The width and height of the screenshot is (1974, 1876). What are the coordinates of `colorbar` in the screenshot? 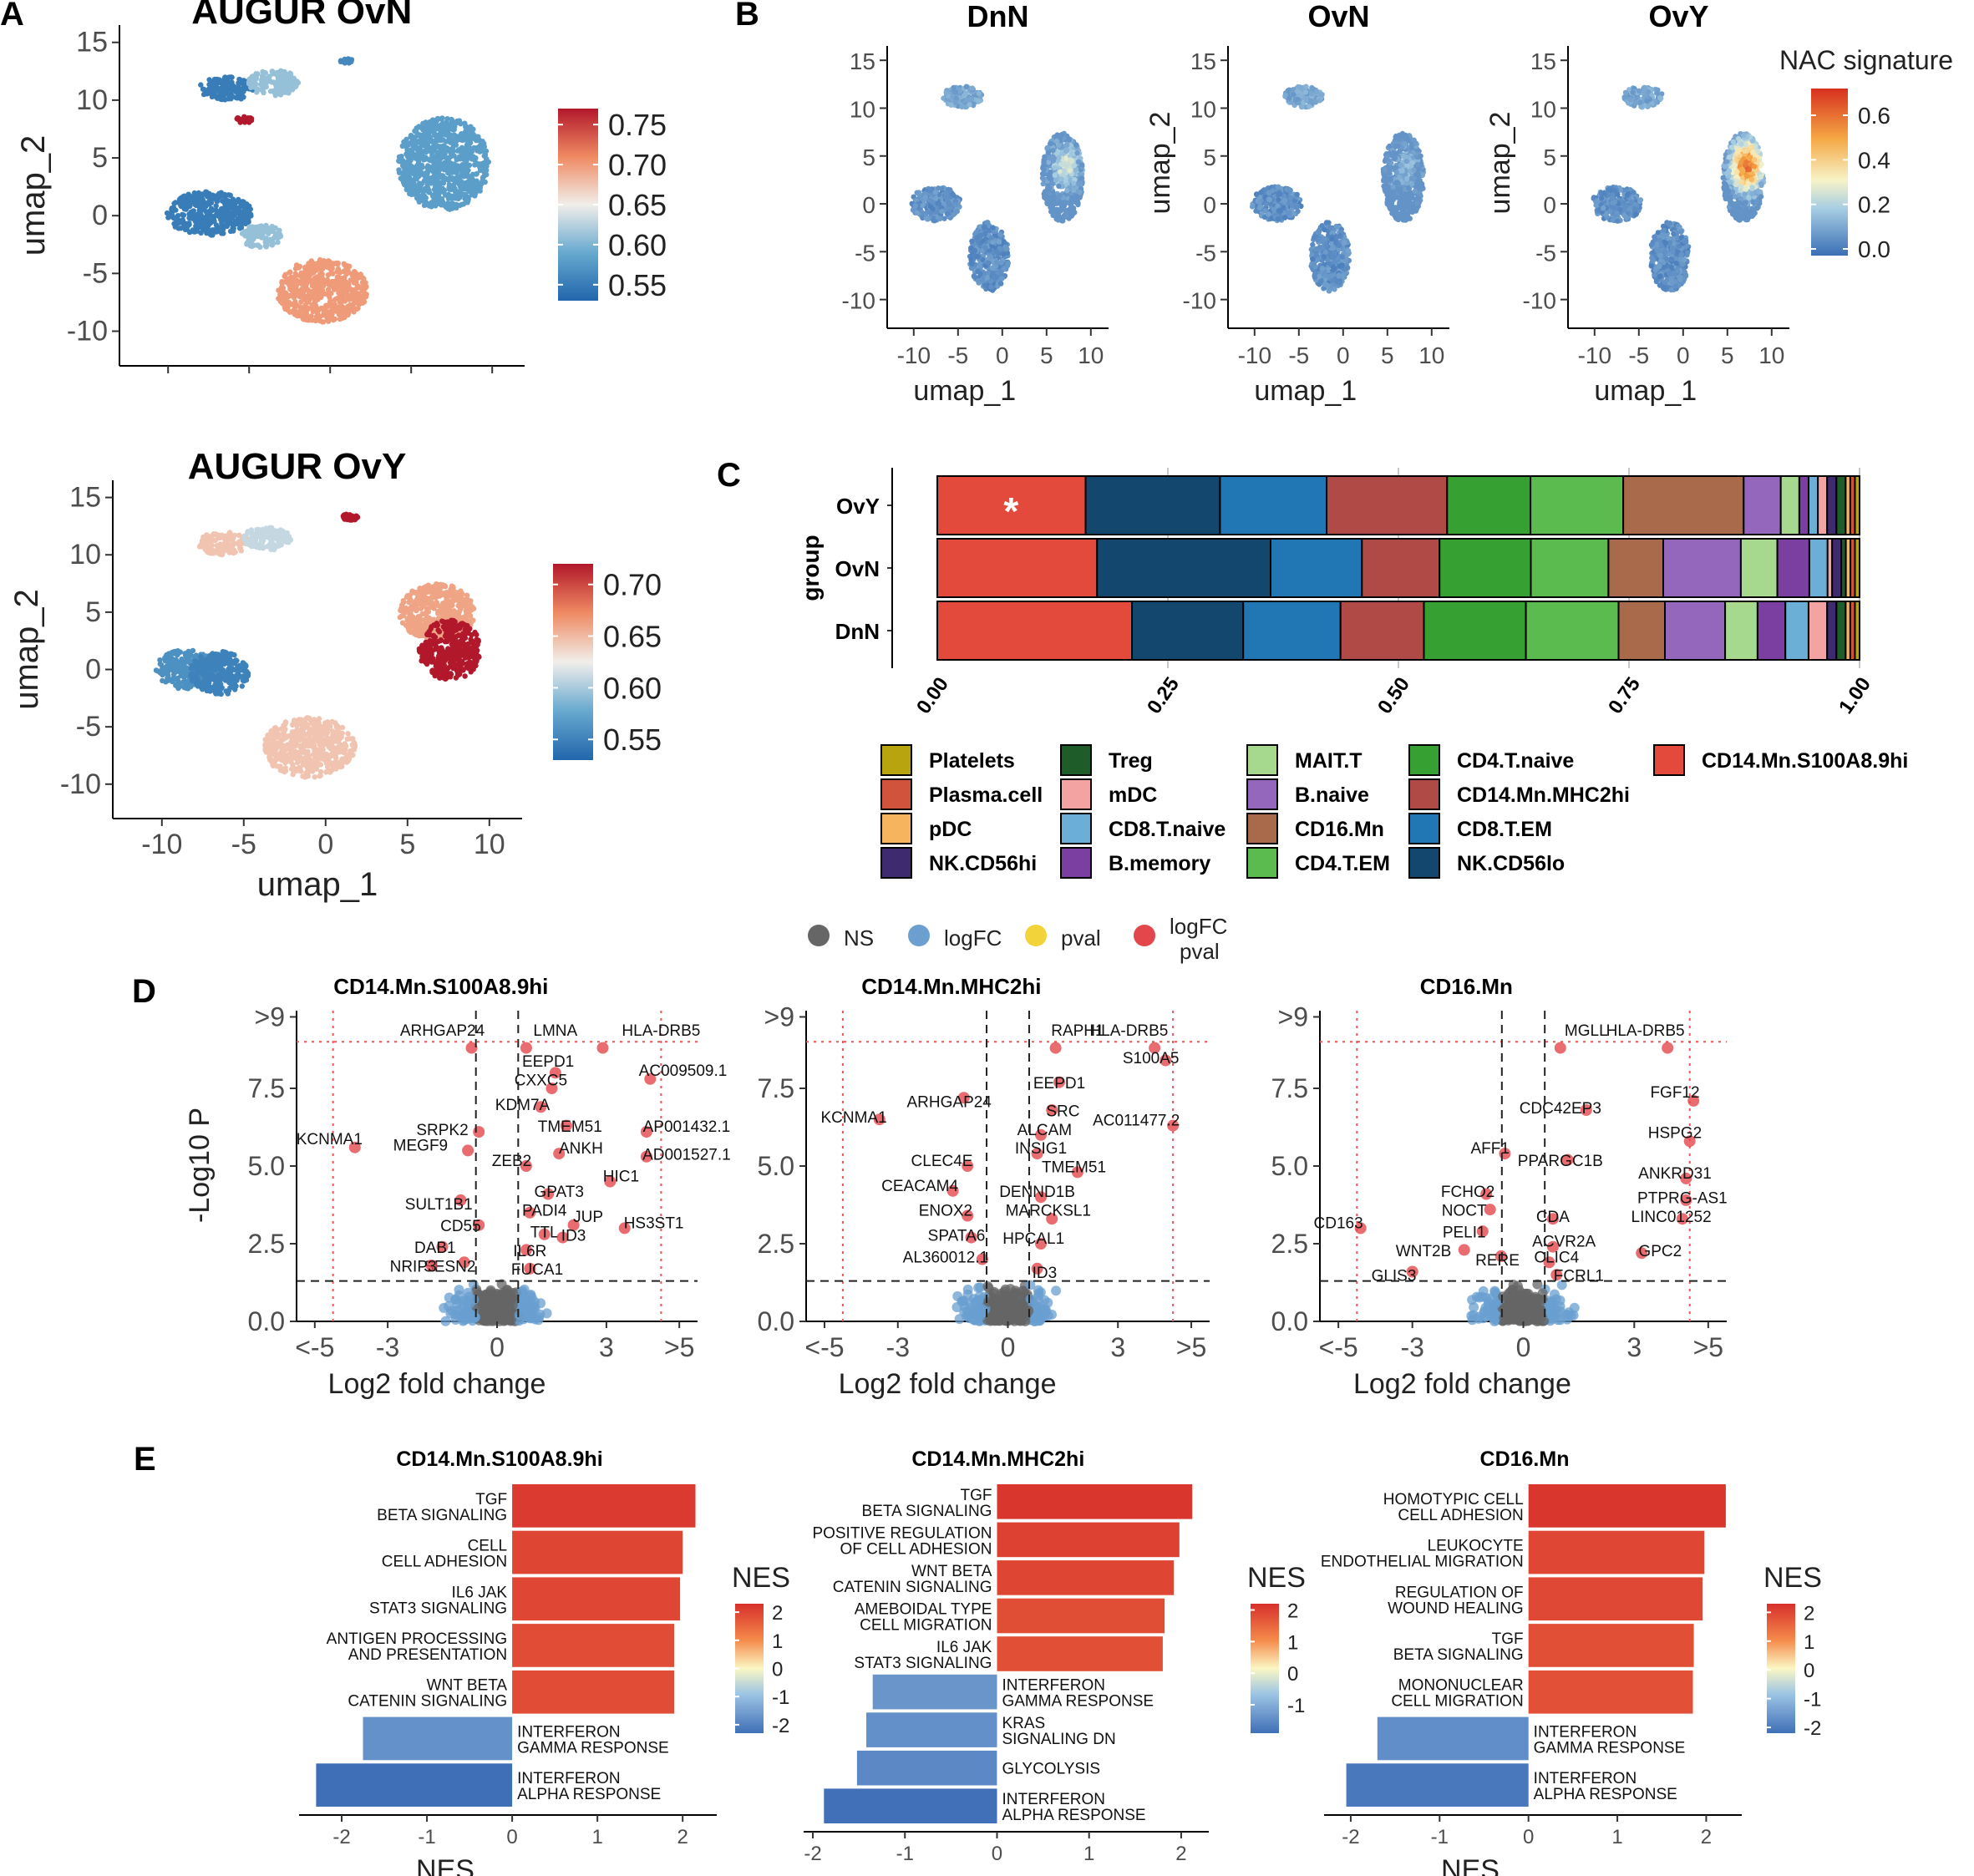 It's located at (578, 205).